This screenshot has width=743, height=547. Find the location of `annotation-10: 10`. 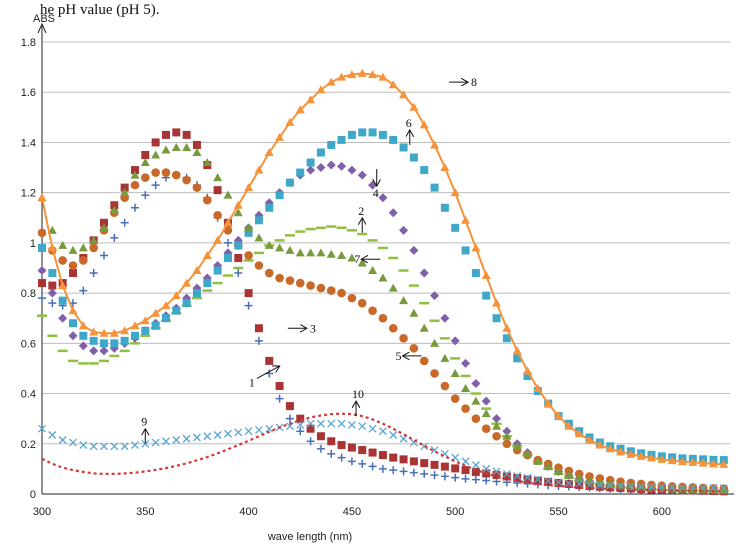

annotation-10: 10 is located at coordinates (358, 402).